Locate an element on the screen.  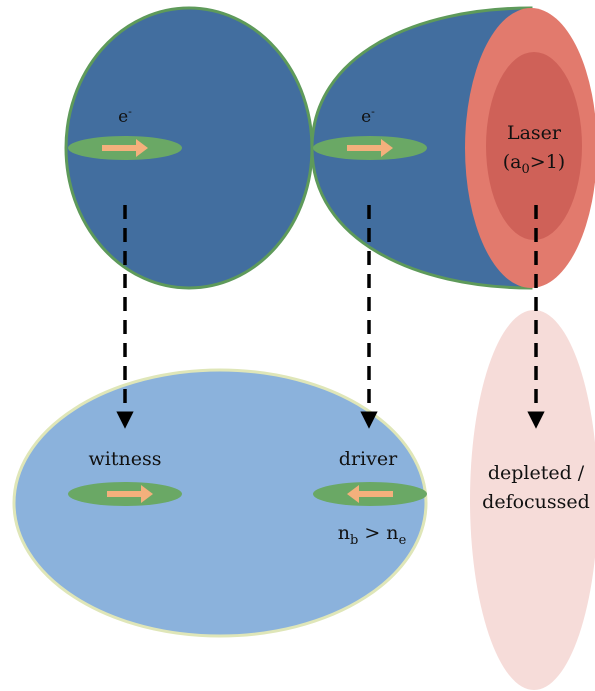
depleted-laser-region is located at coordinates (532, 500).